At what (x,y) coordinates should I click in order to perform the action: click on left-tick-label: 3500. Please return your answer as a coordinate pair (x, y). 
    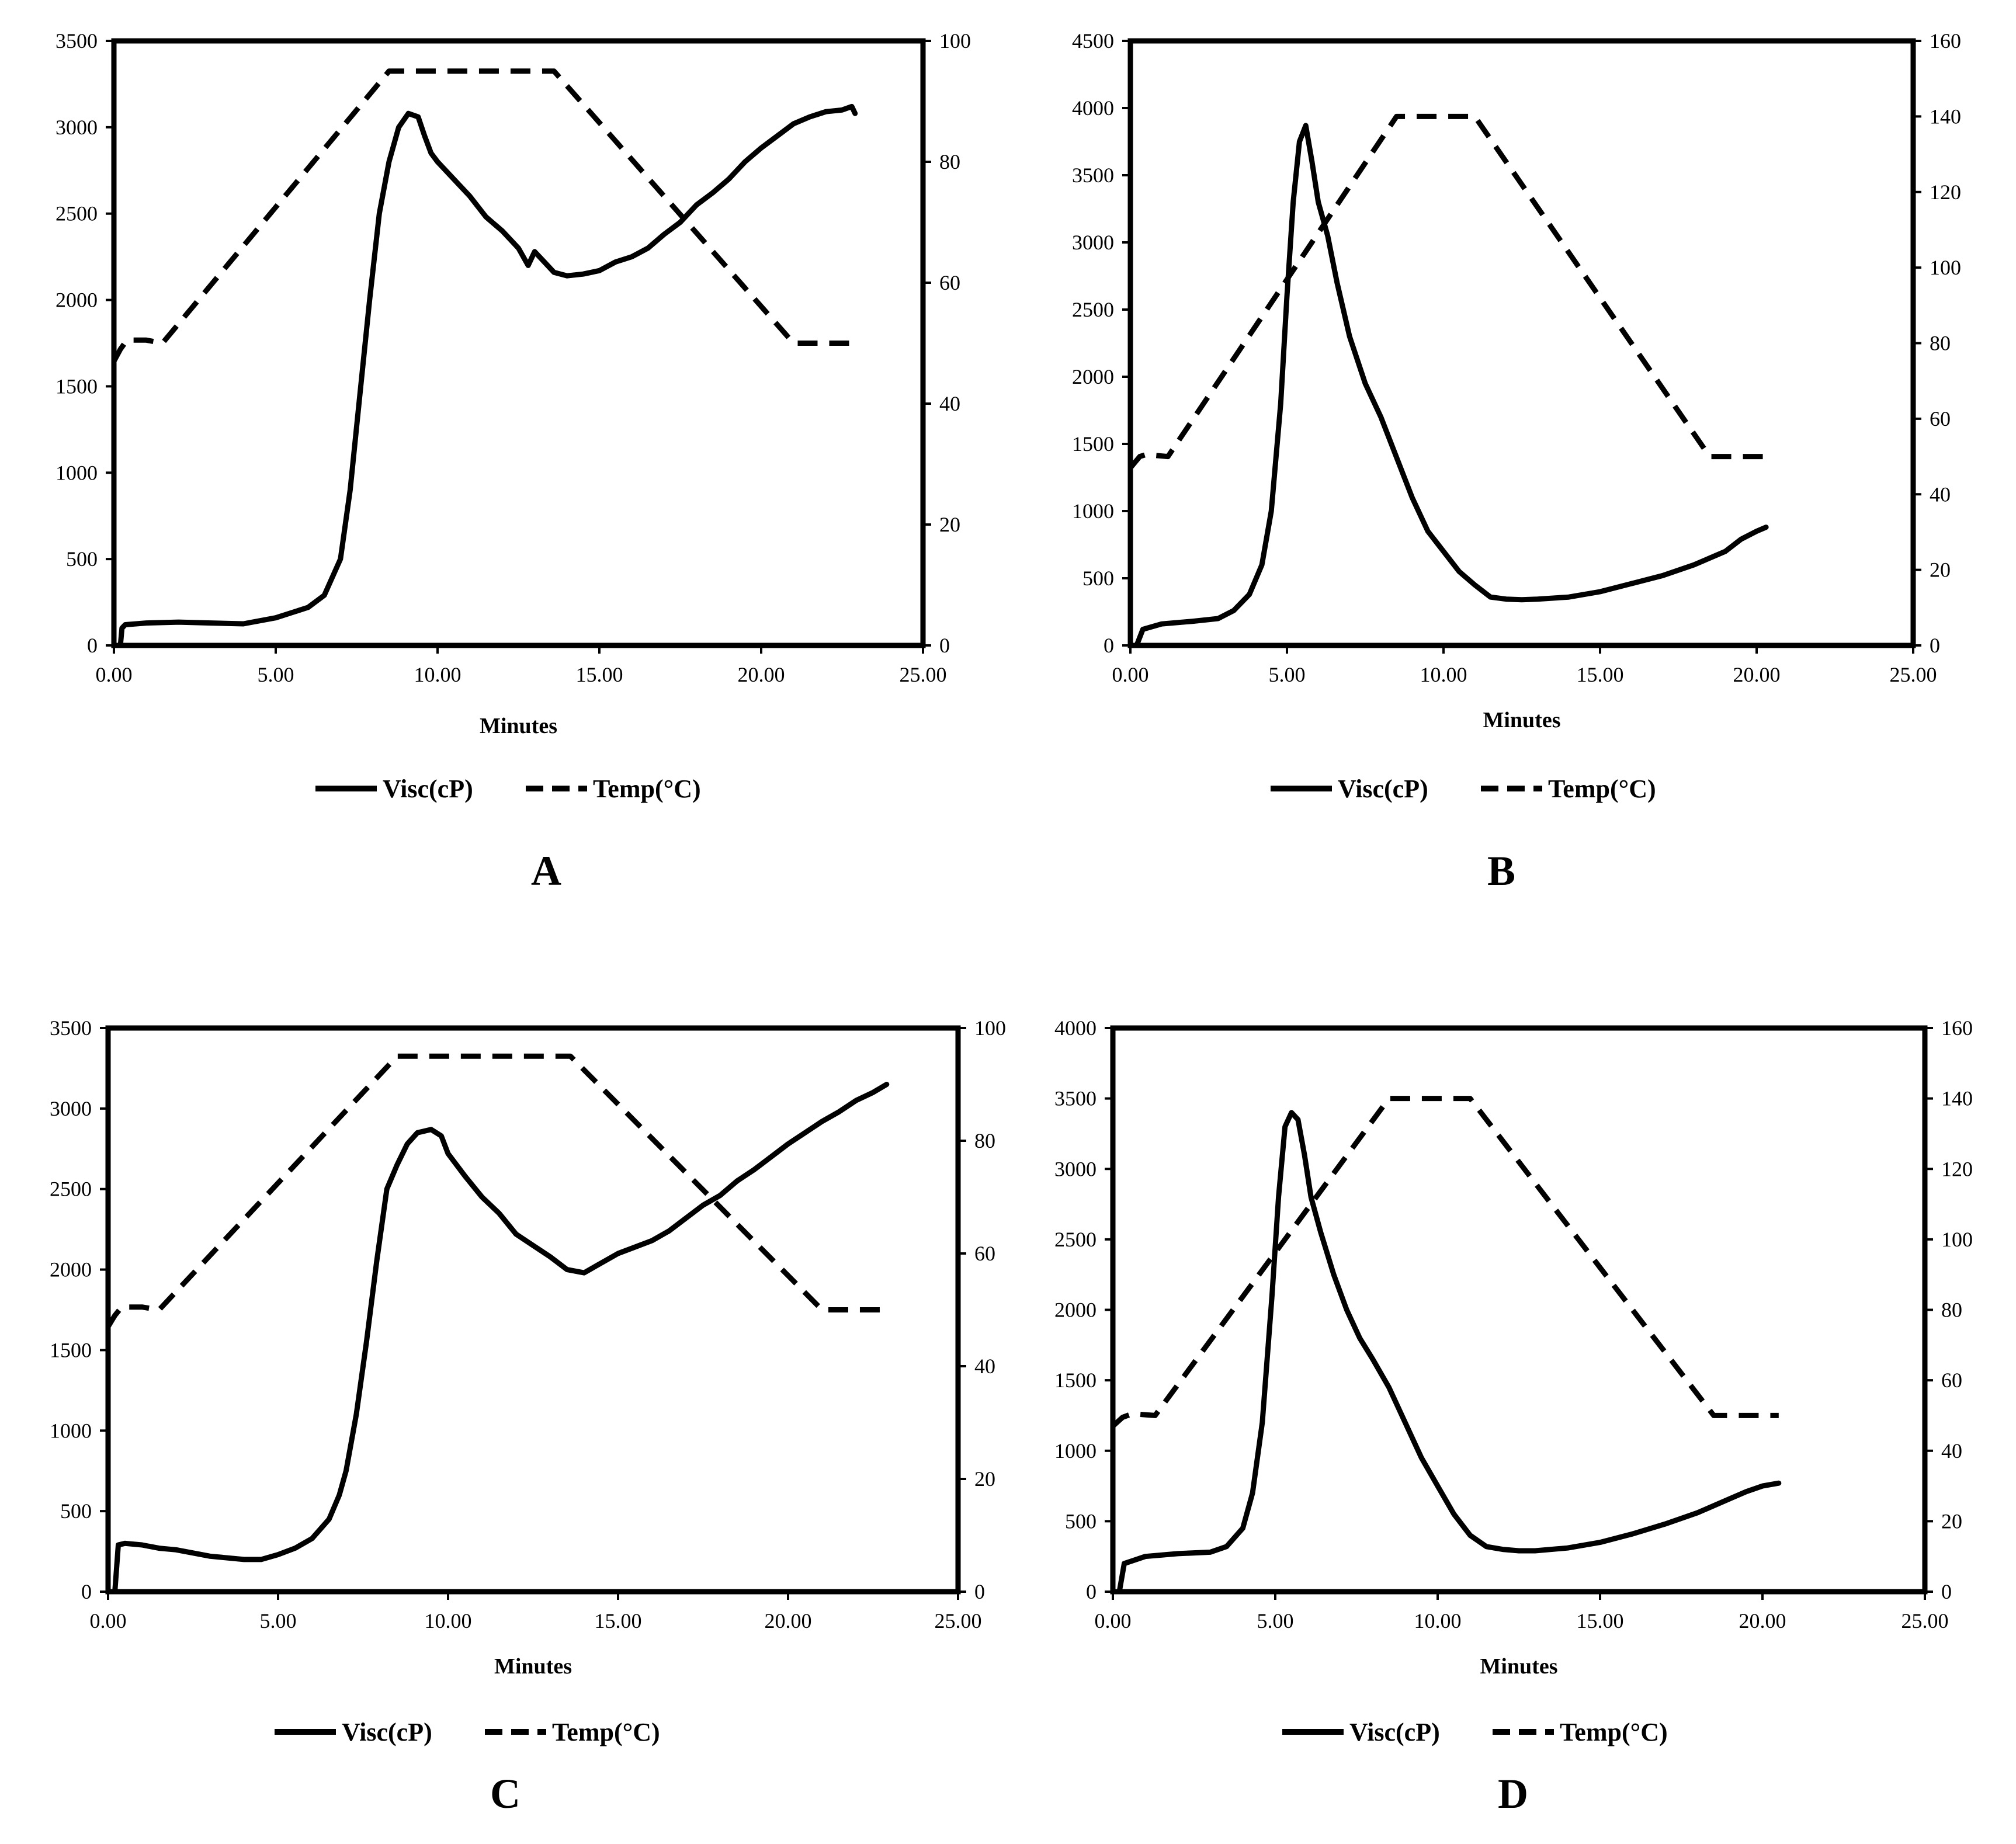
    Looking at the image, I should click on (71, 1028).